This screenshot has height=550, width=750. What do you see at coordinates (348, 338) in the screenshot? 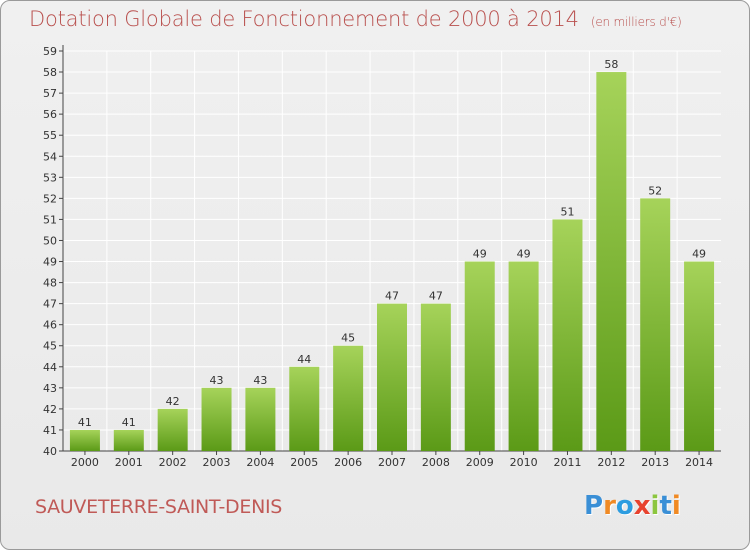
I see `data-label: 45` at bounding box center [348, 338].